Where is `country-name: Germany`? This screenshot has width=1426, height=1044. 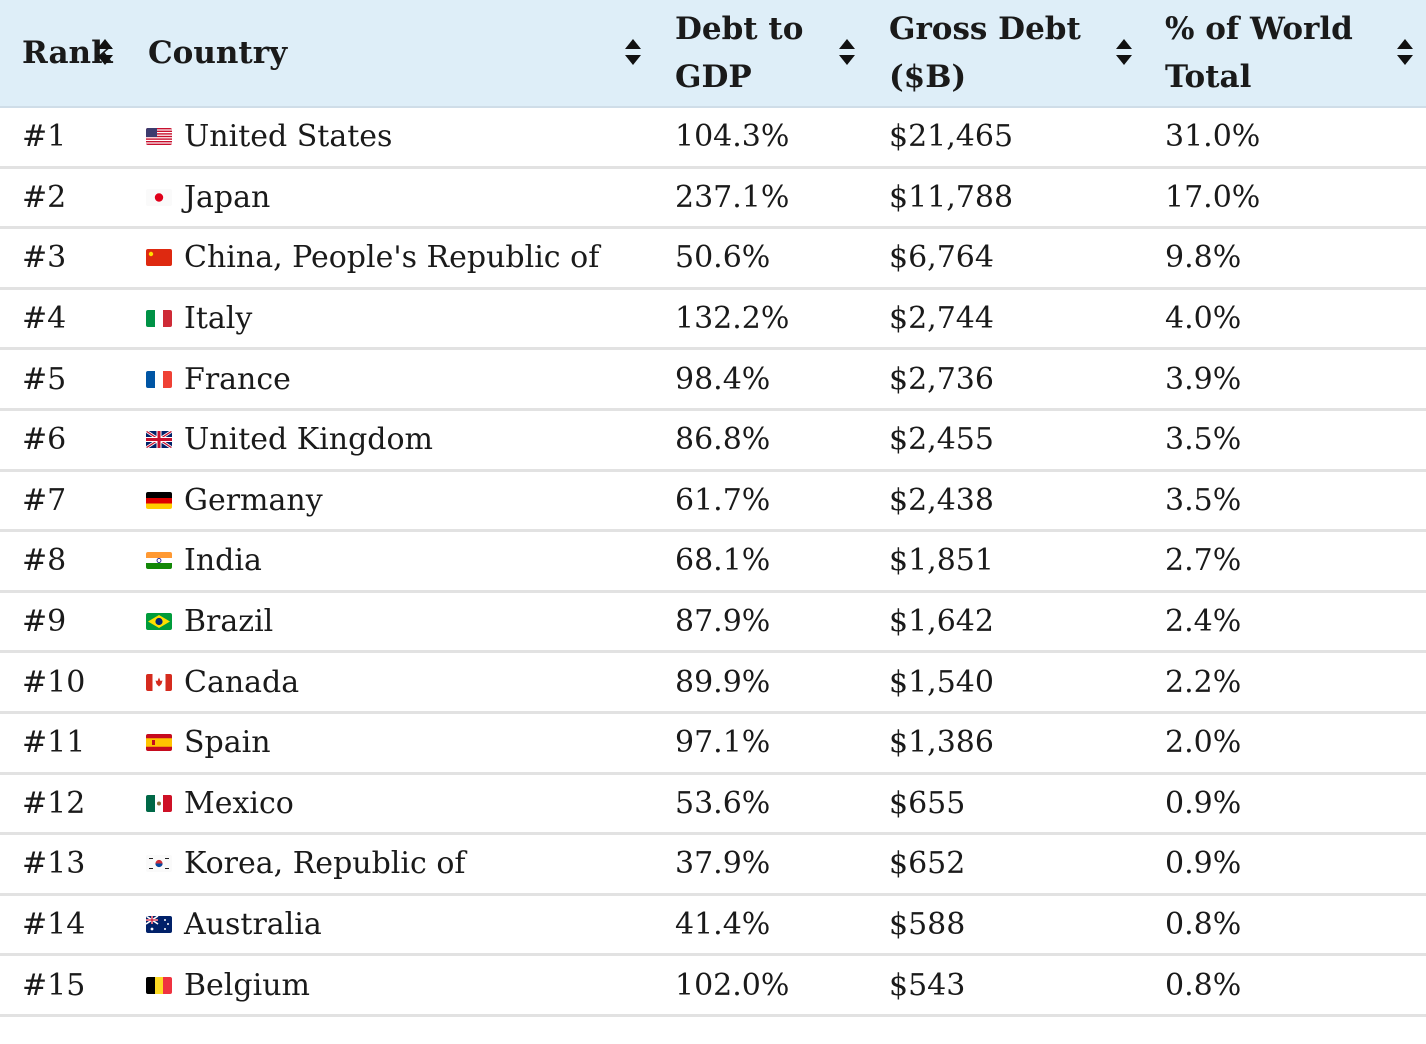 country-name: Germany is located at coordinates (253, 500).